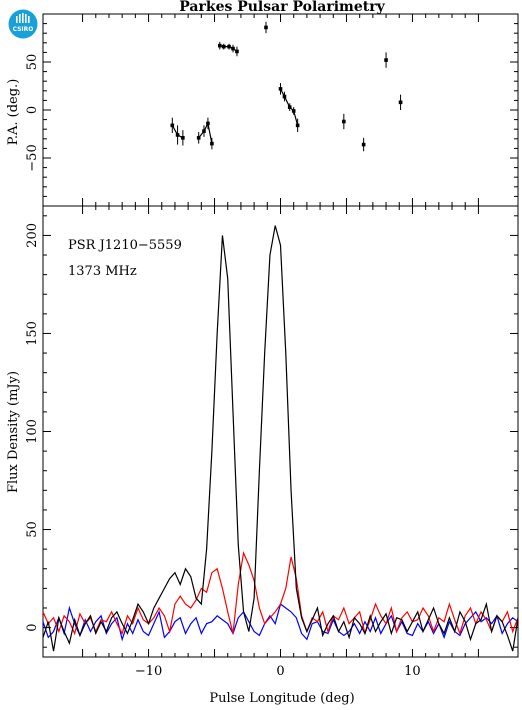  Describe the element at coordinates (32, 529) in the screenshot. I see `flux-y-tick-label: 50` at that location.